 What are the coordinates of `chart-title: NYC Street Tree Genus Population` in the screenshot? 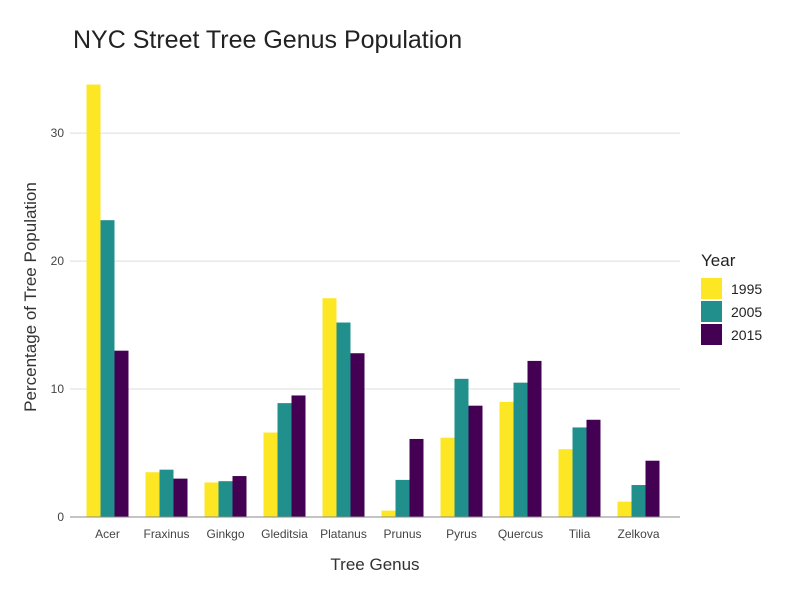 It's located at (267, 40).